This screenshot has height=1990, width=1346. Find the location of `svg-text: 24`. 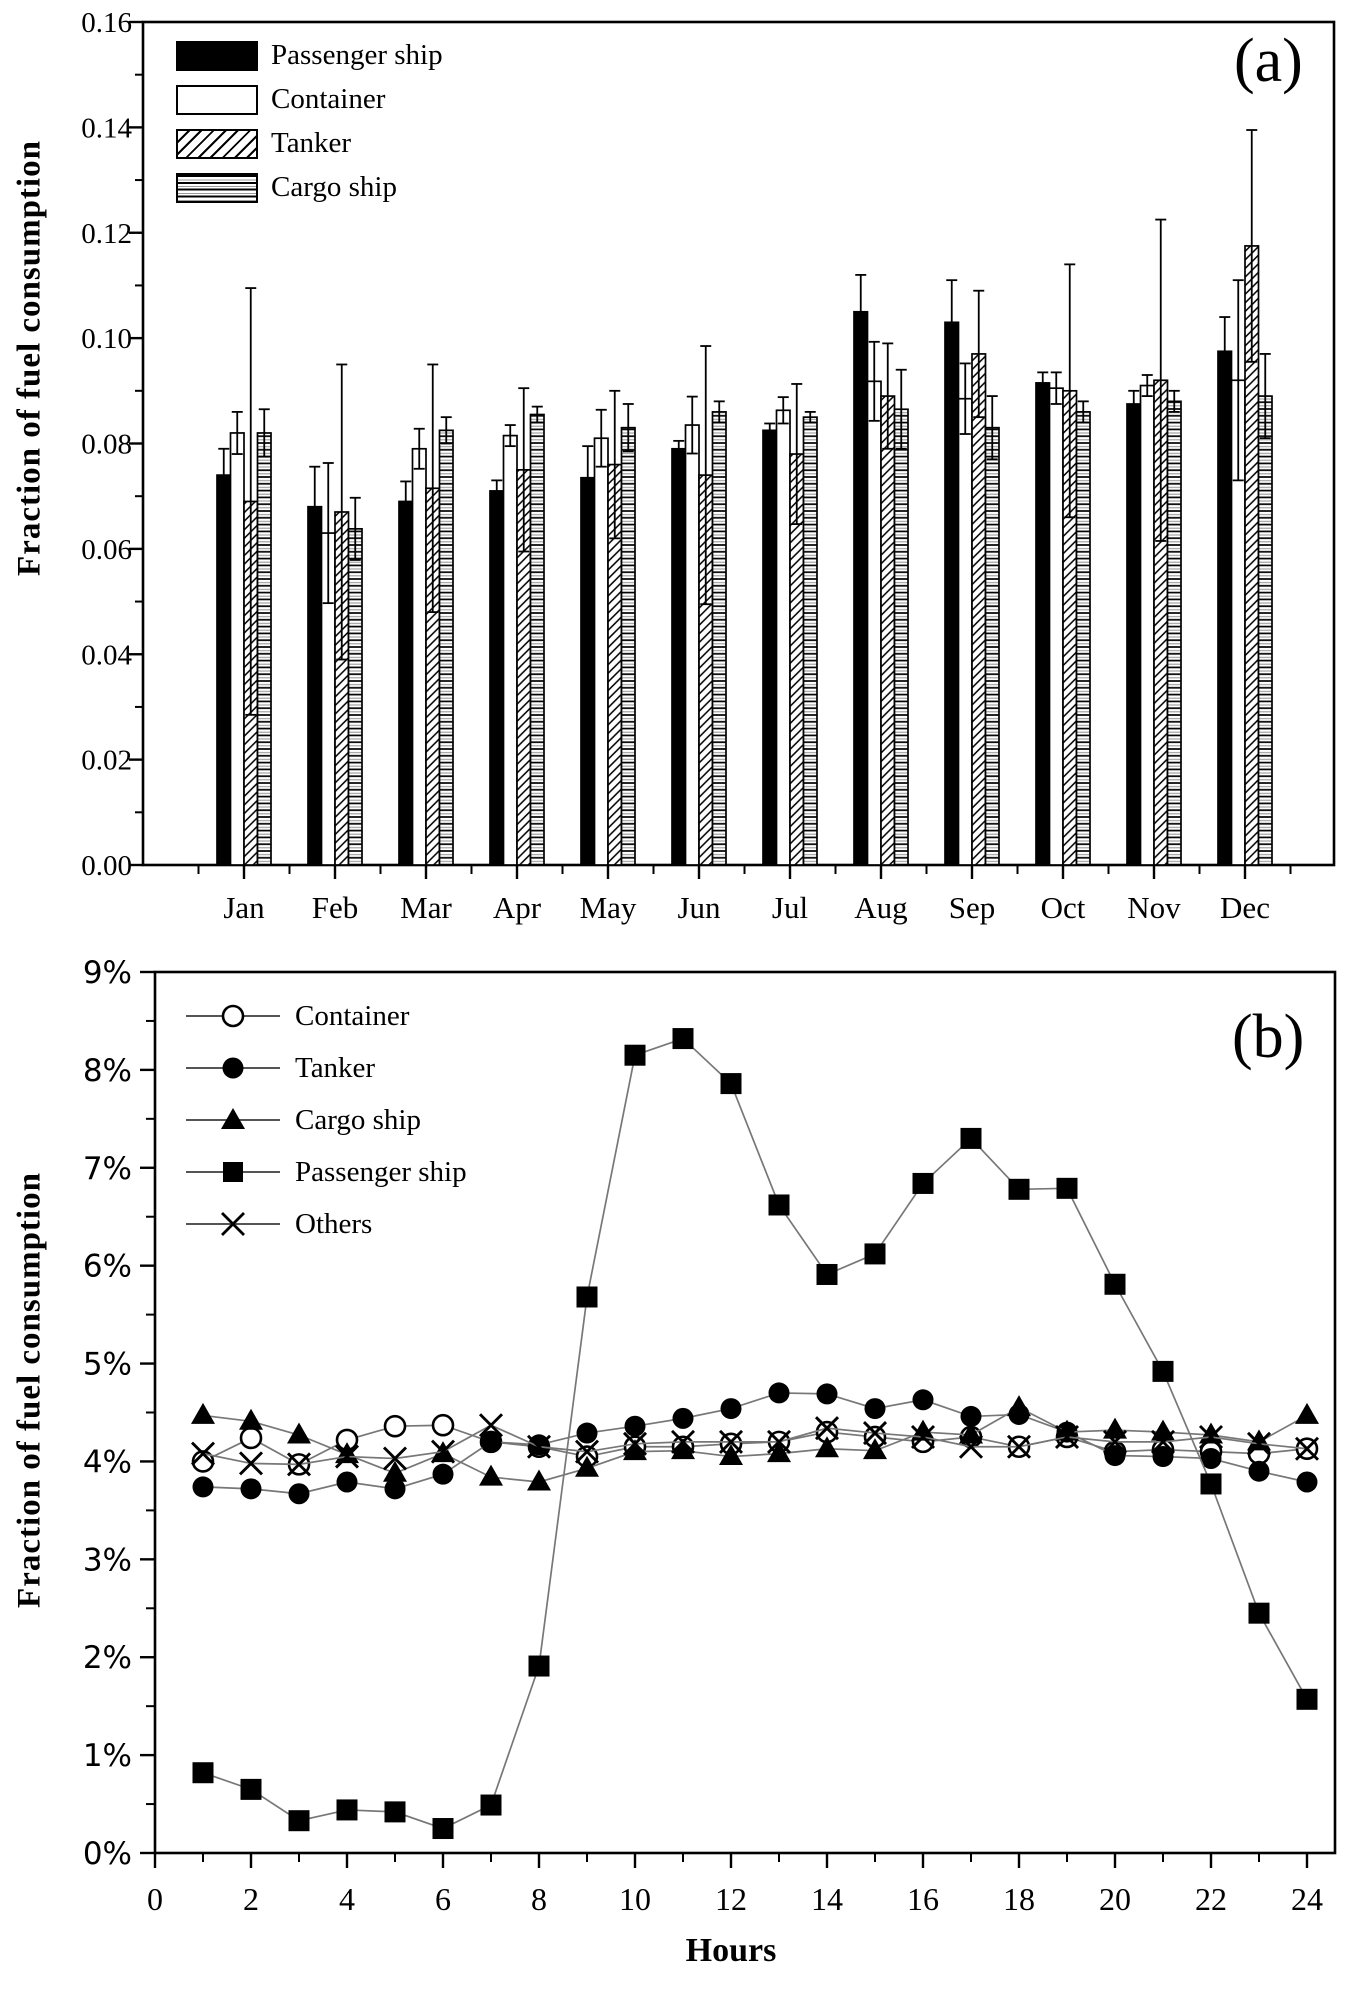

svg-text: 24 is located at coordinates (1307, 1899).